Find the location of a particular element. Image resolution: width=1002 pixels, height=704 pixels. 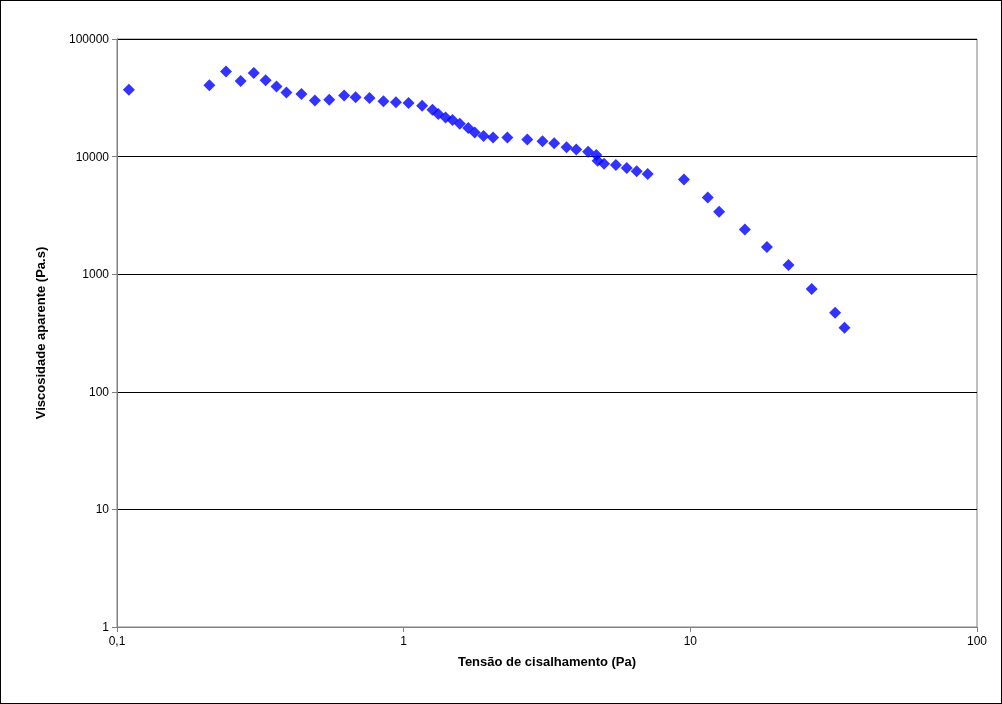

y-tick-label: 100000 is located at coordinates (89, 39).